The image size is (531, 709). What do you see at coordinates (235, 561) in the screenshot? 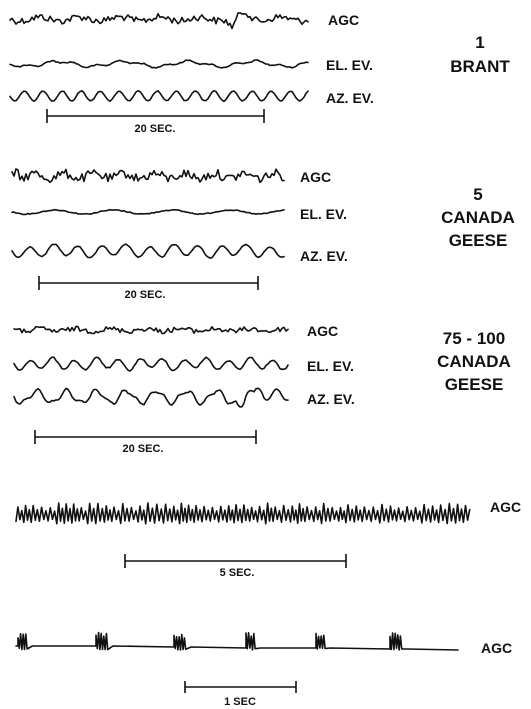
I see `fast-agc-scale-bar` at bounding box center [235, 561].